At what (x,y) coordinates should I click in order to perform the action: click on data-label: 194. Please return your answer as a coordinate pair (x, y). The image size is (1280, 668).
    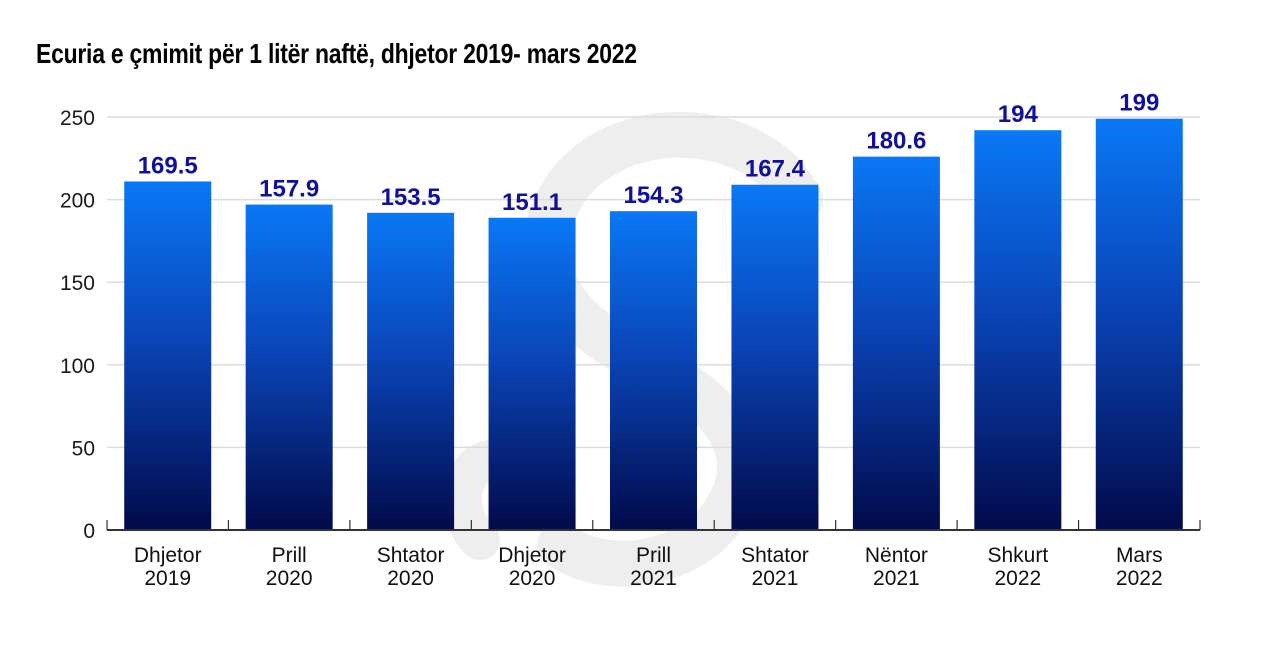
    Looking at the image, I should click on (1018, 114).